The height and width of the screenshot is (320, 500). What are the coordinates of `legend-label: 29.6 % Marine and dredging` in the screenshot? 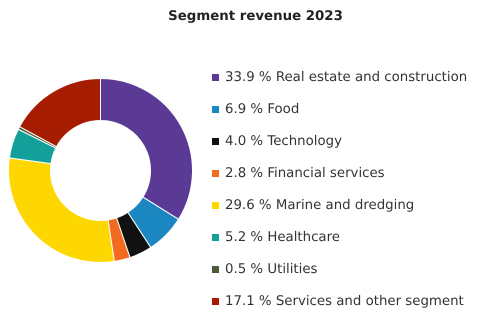 It's located at (319, 205).